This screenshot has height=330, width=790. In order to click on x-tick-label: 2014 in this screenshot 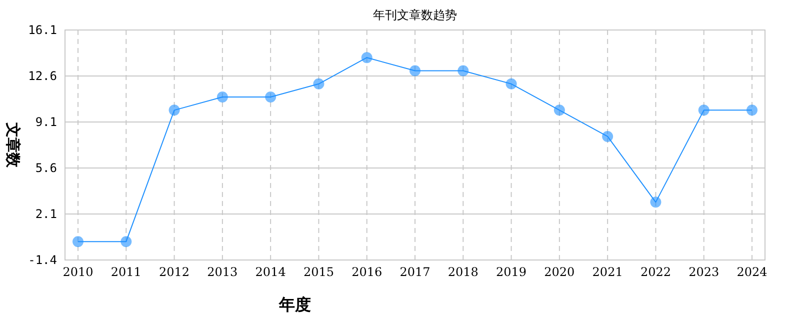, I will do `click(270, 272)`.